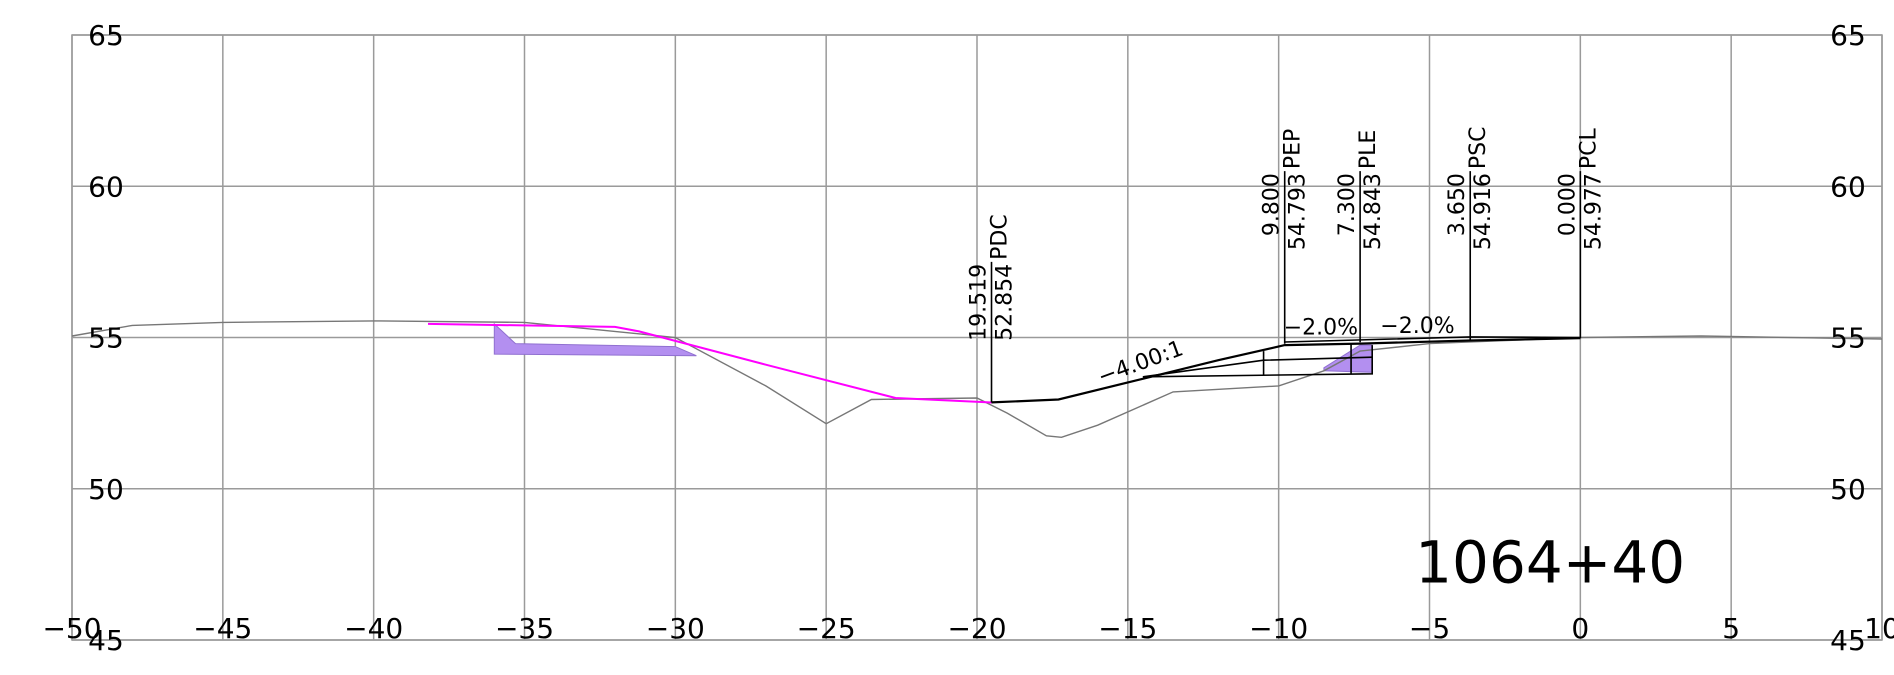 This screenshot has height=675, width=1894. Describe the element at coordinates (1257, 361) in the screenshot. I see `subgrade-line` at that location.